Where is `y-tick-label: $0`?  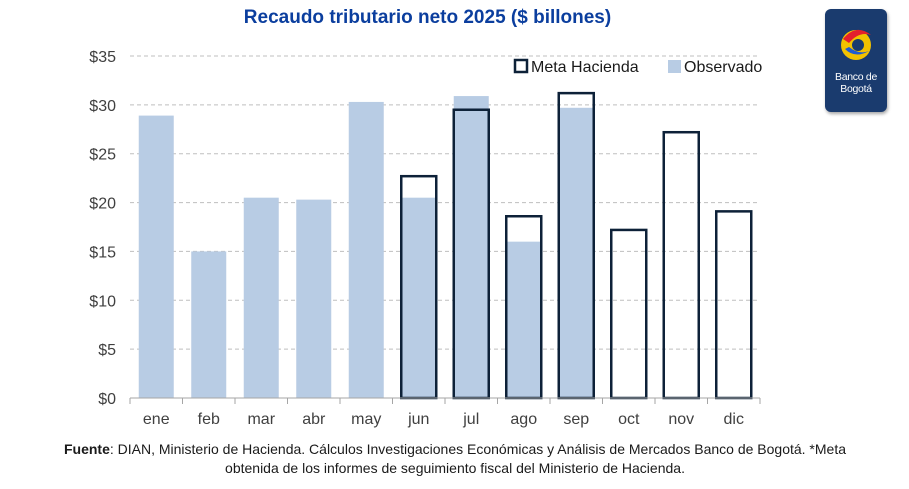
y-tick-label: $0 is located at coordinates (107, 399).